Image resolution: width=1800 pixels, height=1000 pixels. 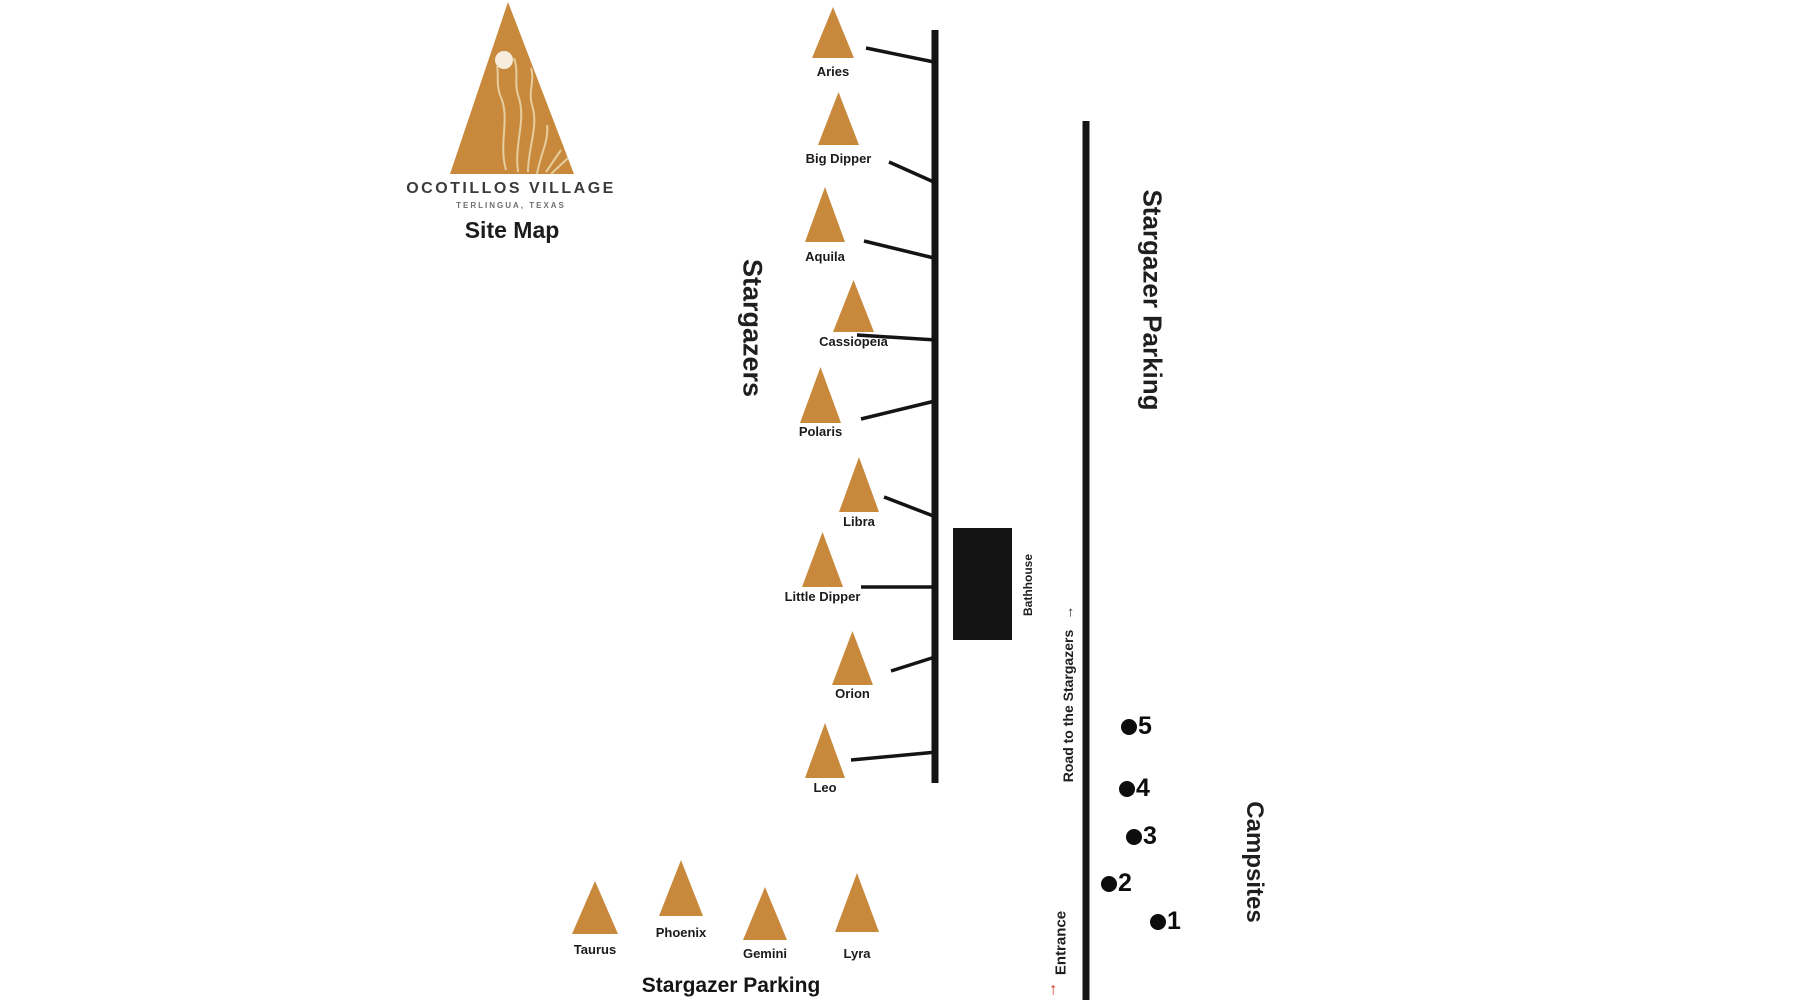 What do you see at coordinates (504, 60) in the screenshot?
I see `moon-icon` at bounding box center [504, 60].